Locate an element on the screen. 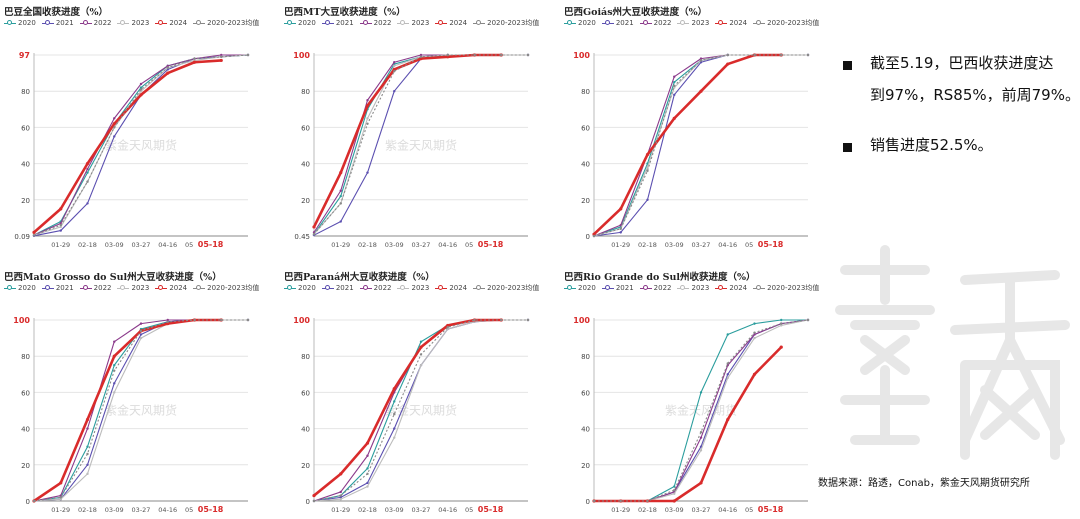  legend-item: 2020 is located at coordinates (20, 288).